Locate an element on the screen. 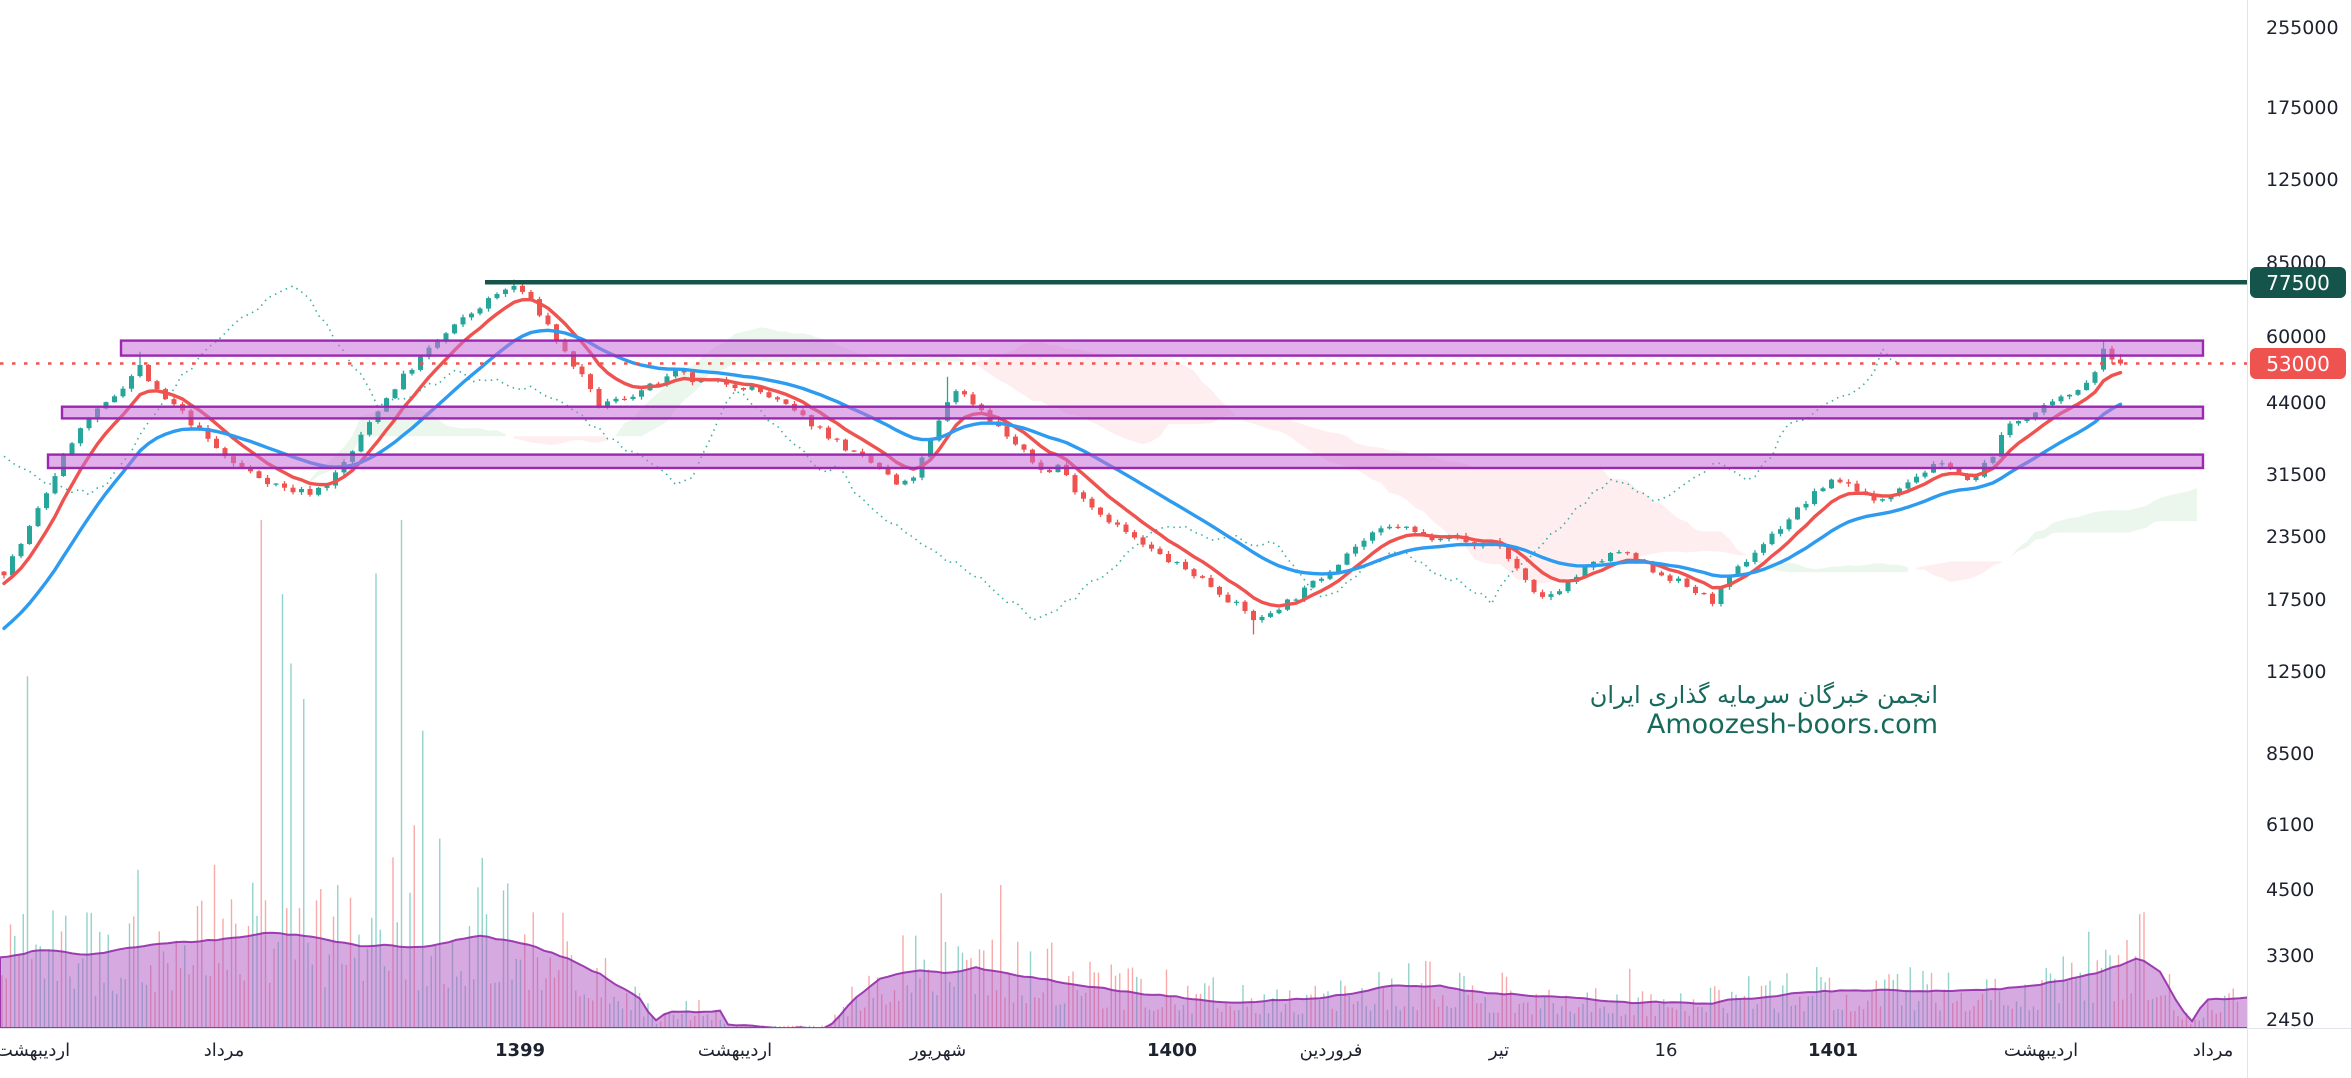 The height and width of the screenshot is (1078, 2351). time-tick-label: فروردین is located at coordinates (1331, 1050).